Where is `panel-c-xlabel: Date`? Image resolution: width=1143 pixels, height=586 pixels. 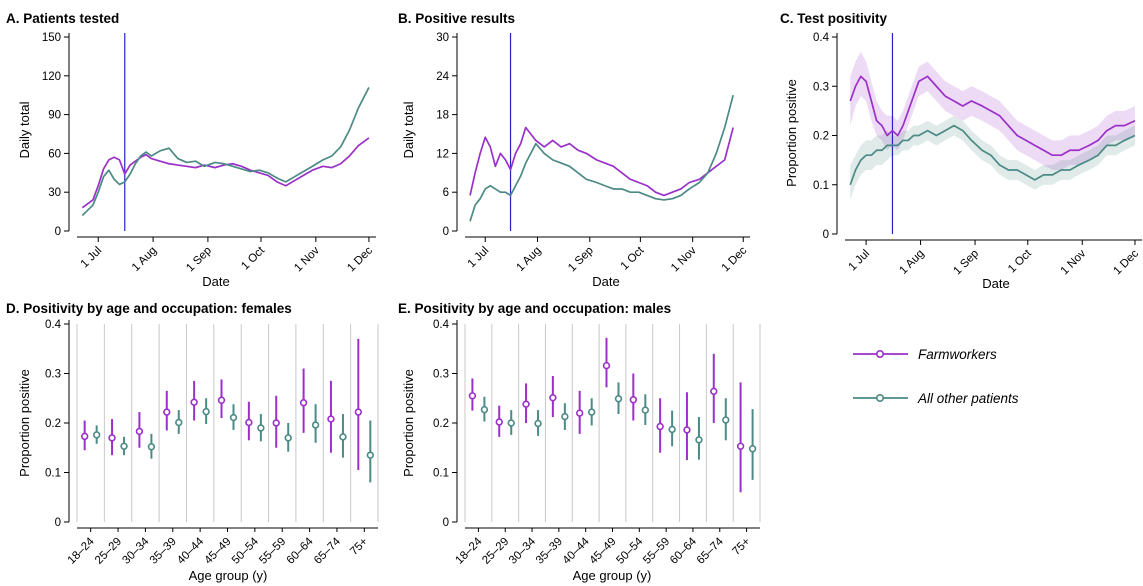
panel-c-xlabel: Date is located at coordinates (995, 283).